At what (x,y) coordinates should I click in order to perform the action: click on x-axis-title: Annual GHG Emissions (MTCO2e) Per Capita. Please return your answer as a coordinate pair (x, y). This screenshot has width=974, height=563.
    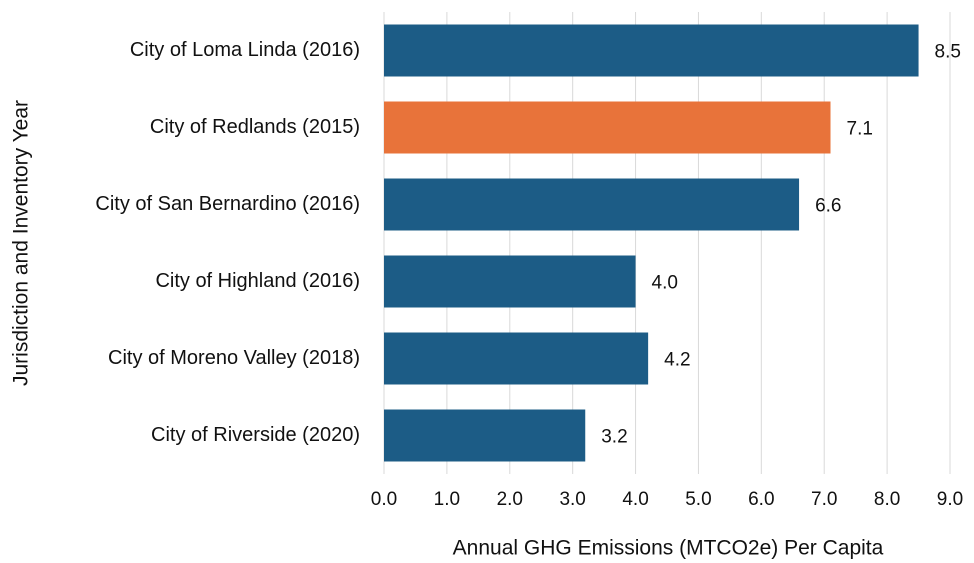
    Looking at the image, I should click on (668, 548).